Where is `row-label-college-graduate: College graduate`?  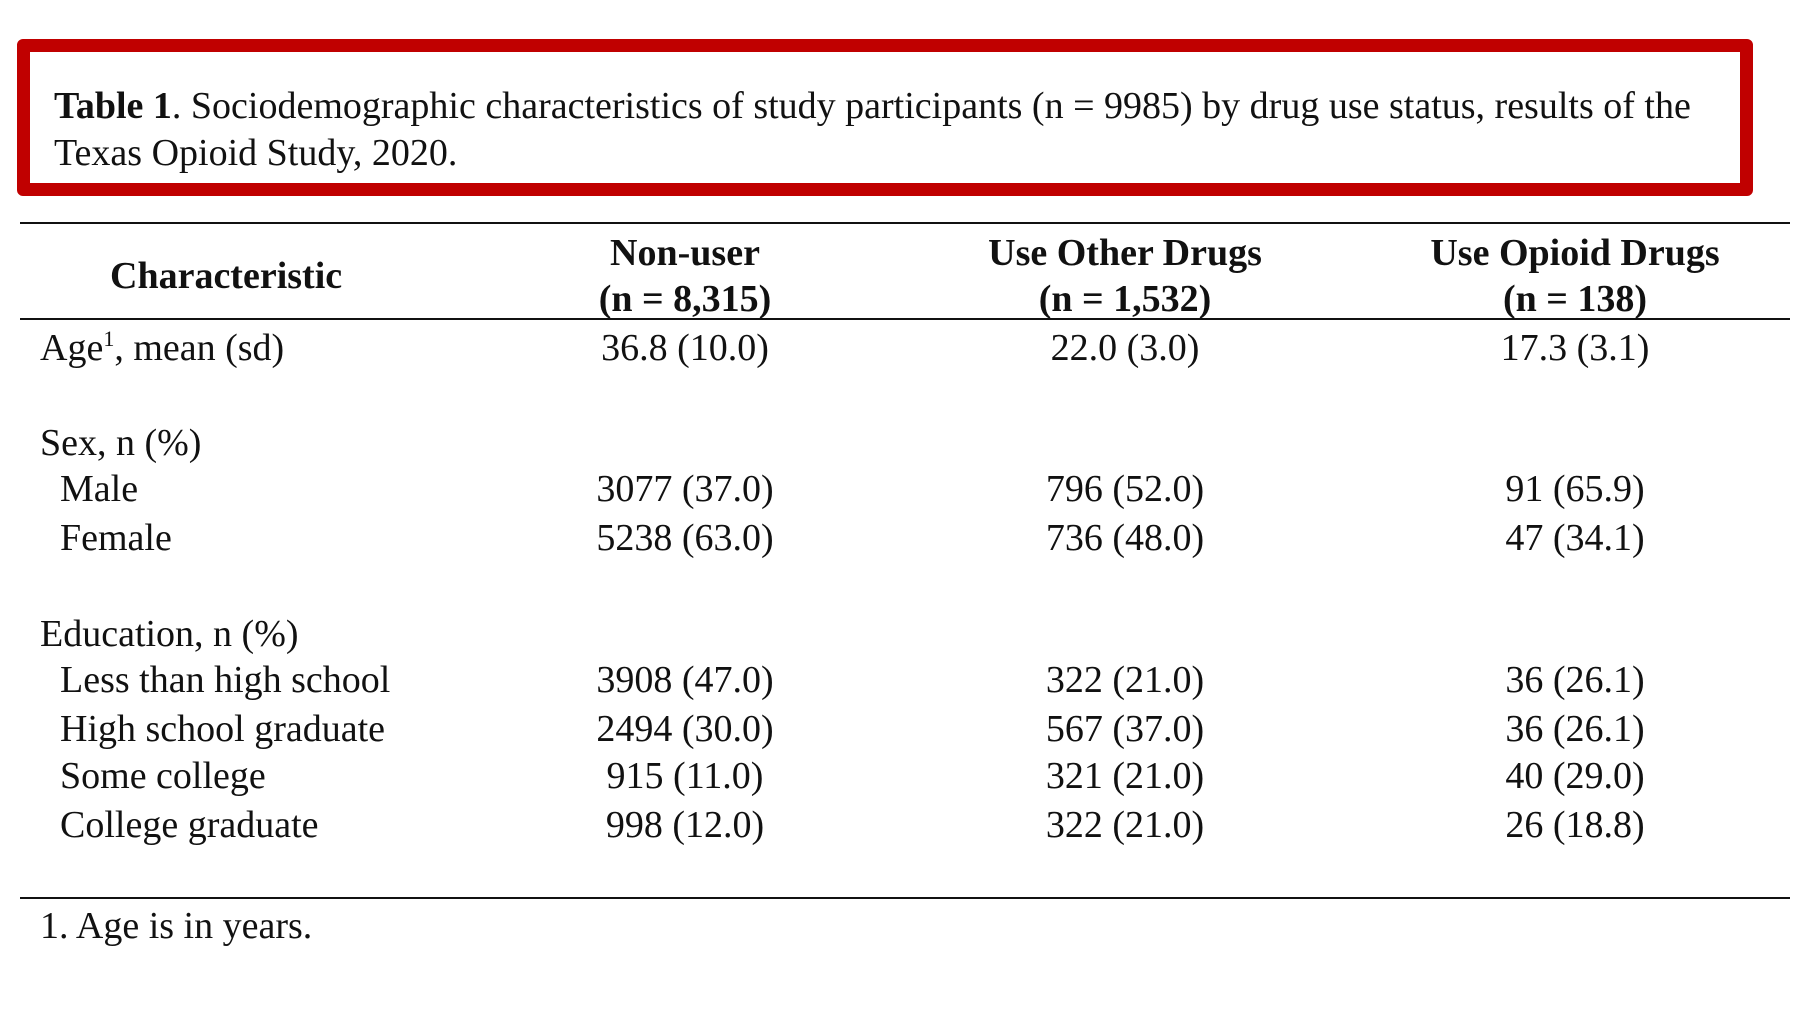
row-label-college-graduate: College graduate is located at coordinates (189, 825).